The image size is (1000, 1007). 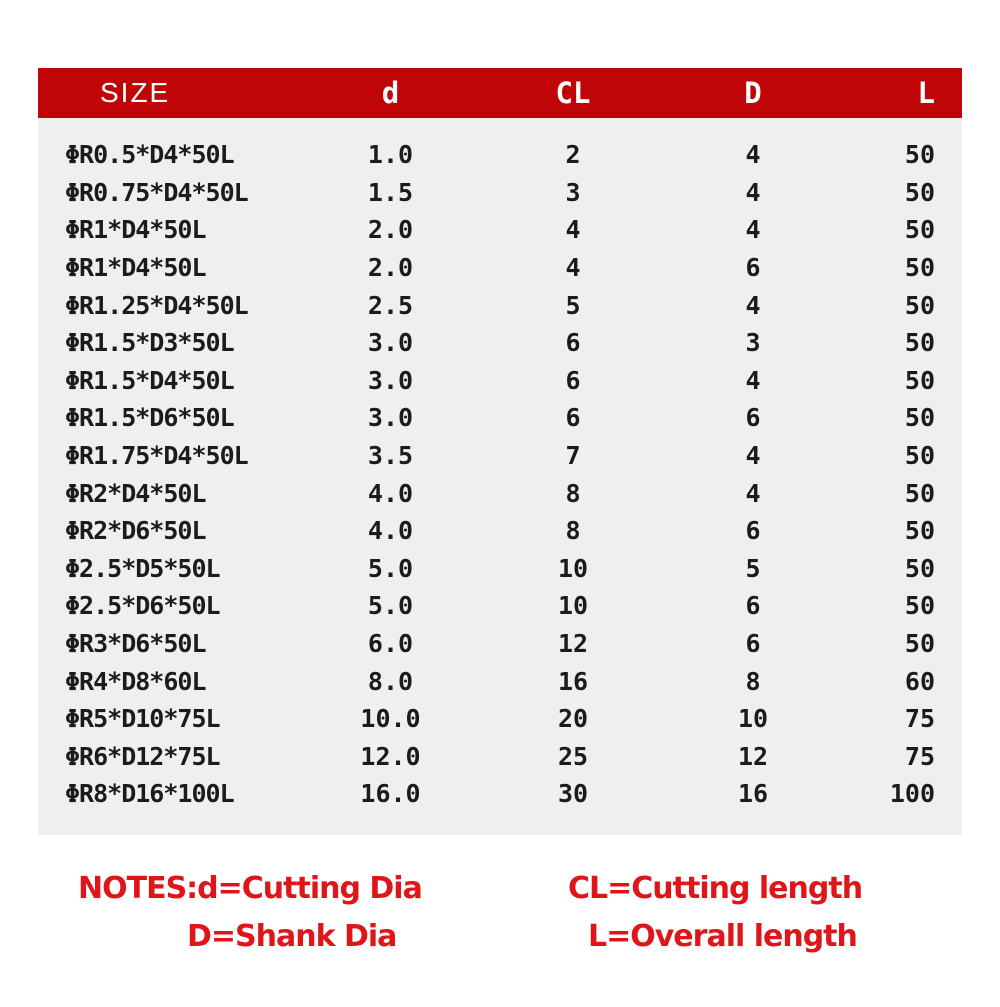 I want to click on cell-cutting-length: 16, so click(x=573, y=681).